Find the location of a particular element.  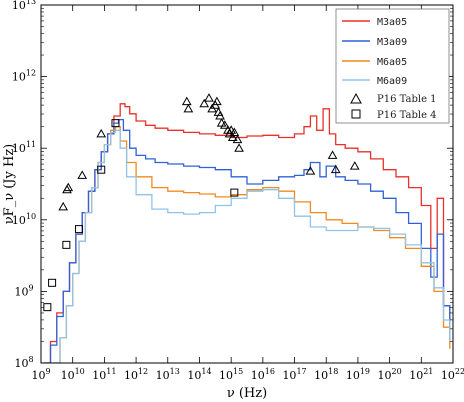

legend-triangle-icon is located at coordinates (356, 98).